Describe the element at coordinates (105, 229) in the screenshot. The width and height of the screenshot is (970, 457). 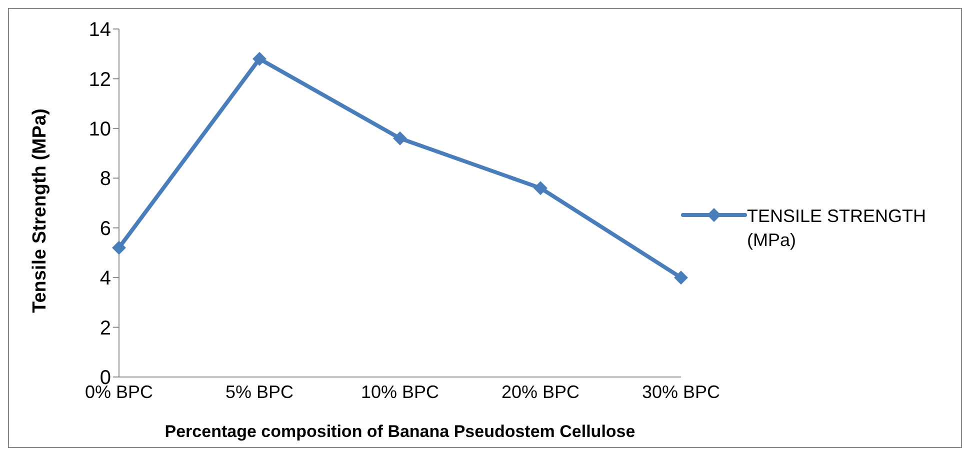
I see `y-tick-label: 6` at that location.